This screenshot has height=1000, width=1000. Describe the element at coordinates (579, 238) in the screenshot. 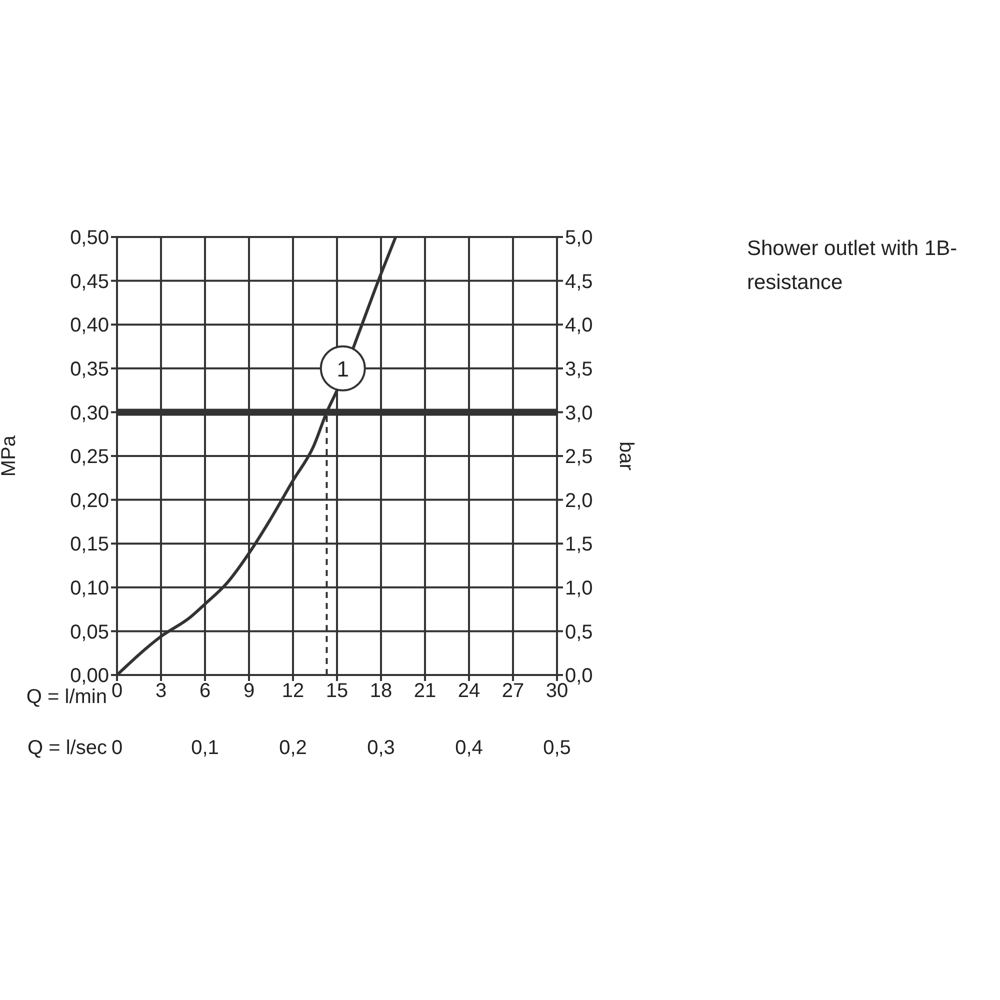

I see `y2-tick-label: 5,0` at that location.